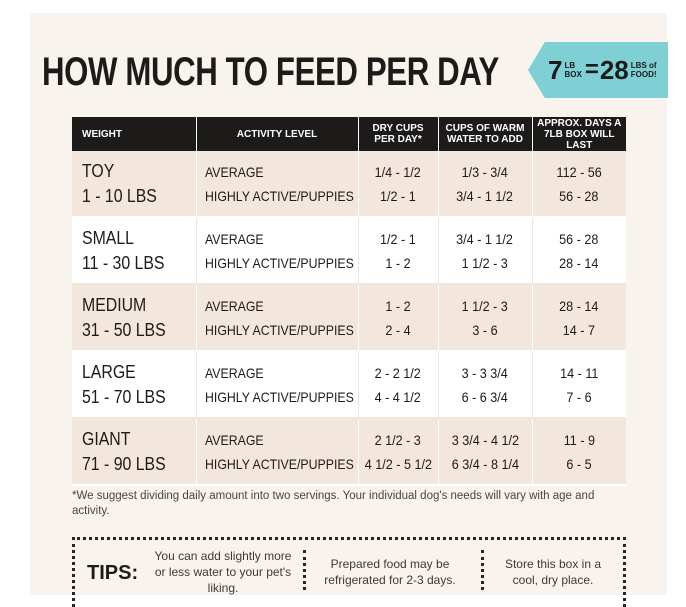 This screenshot has height=607, width=686. I want to click on weight-cell: TOY 1 - 10 LBS, so click(134, 184).